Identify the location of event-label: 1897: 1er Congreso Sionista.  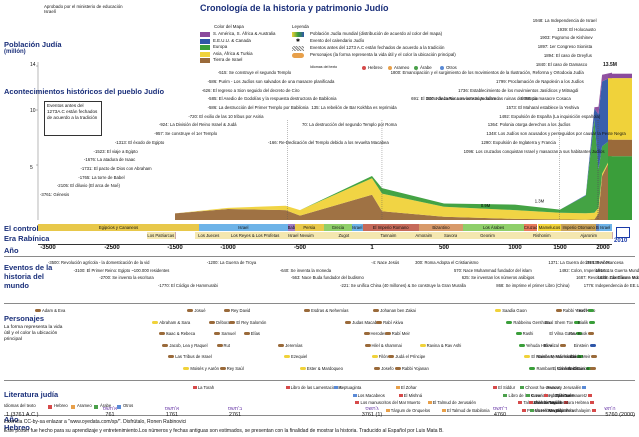
(565, 47).